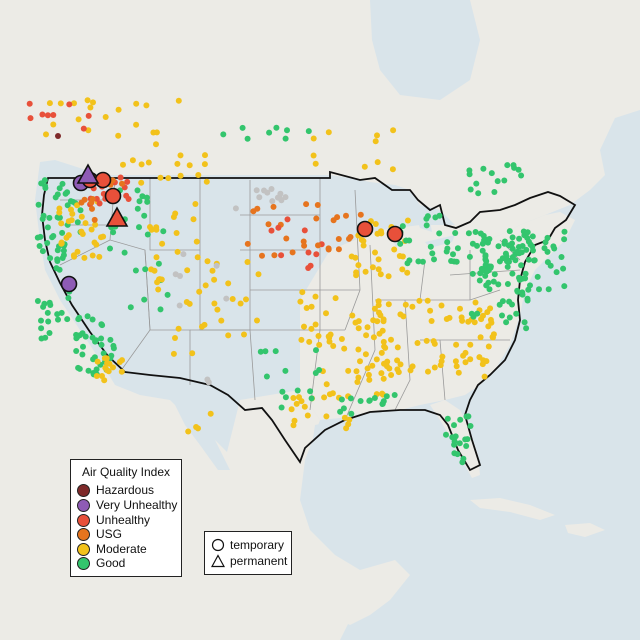 This screenshot has width=640, height=640. What do you see at coordinates (248, 553) in the screenshot?
I see `site-type-legend: temporary permanent` at bounding box center [248, 553].